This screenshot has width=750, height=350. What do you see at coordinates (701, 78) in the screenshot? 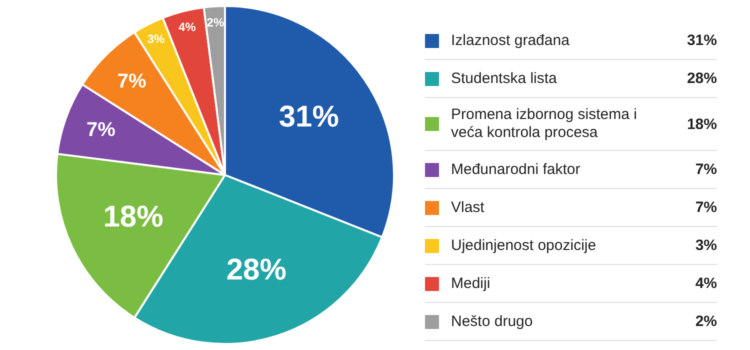
I see `text: 28%` at bounding box center [701, 78].